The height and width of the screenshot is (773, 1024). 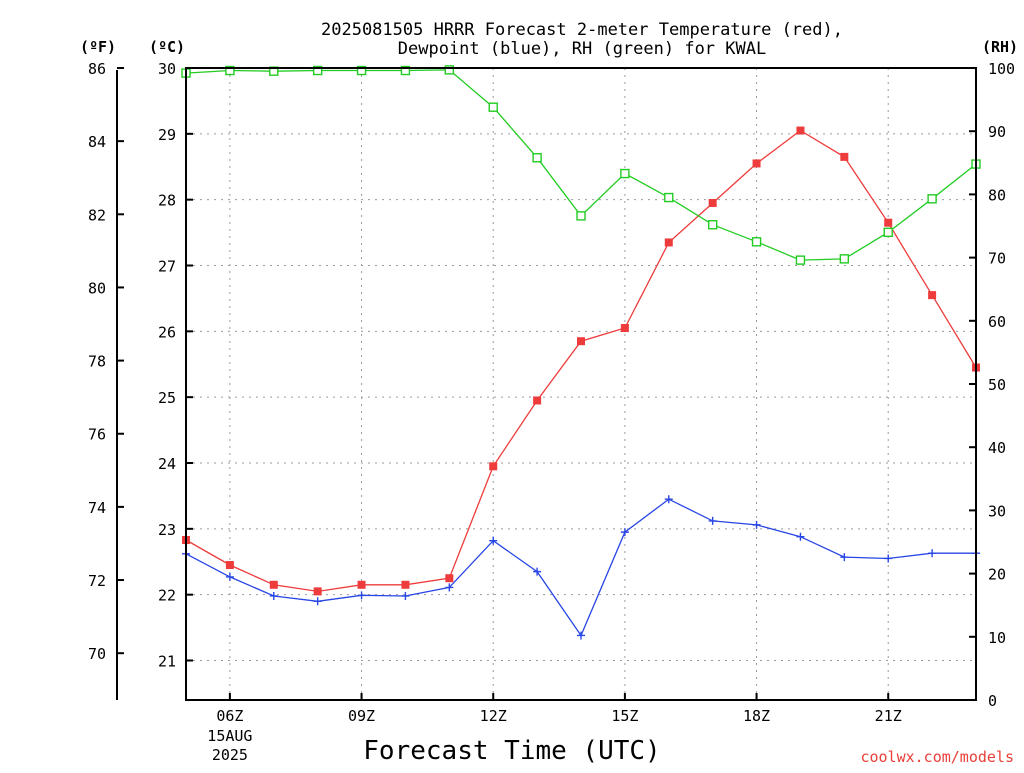 I want to click on c-tick-label-1: 22, so click(x=167, y=596).